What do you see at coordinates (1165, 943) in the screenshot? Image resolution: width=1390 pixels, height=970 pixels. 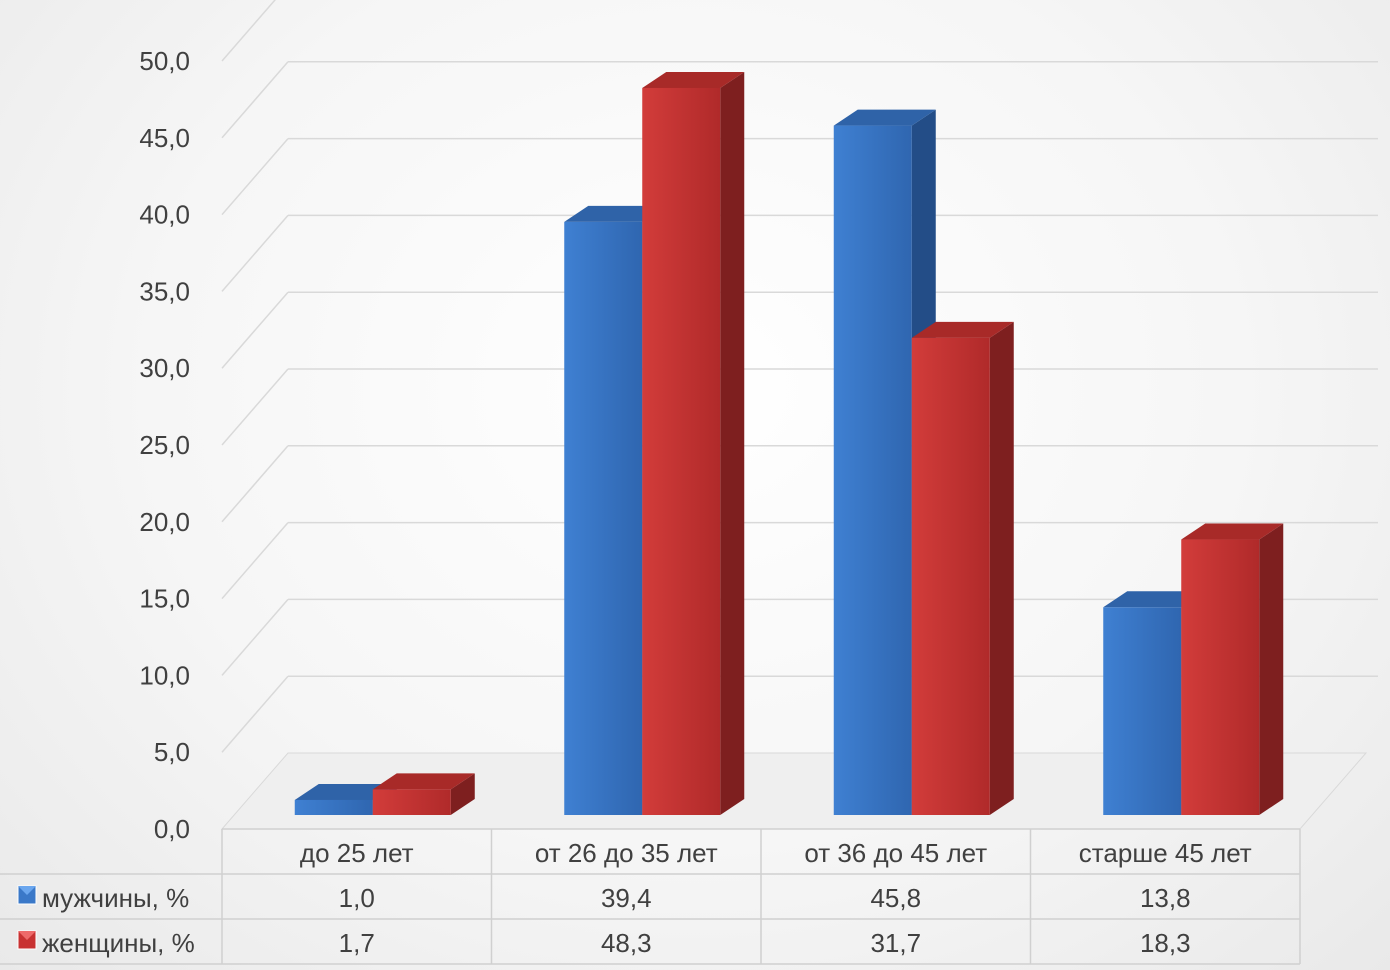 I see `table-cell-value: 18,3` at bounding box center [1165, 943].